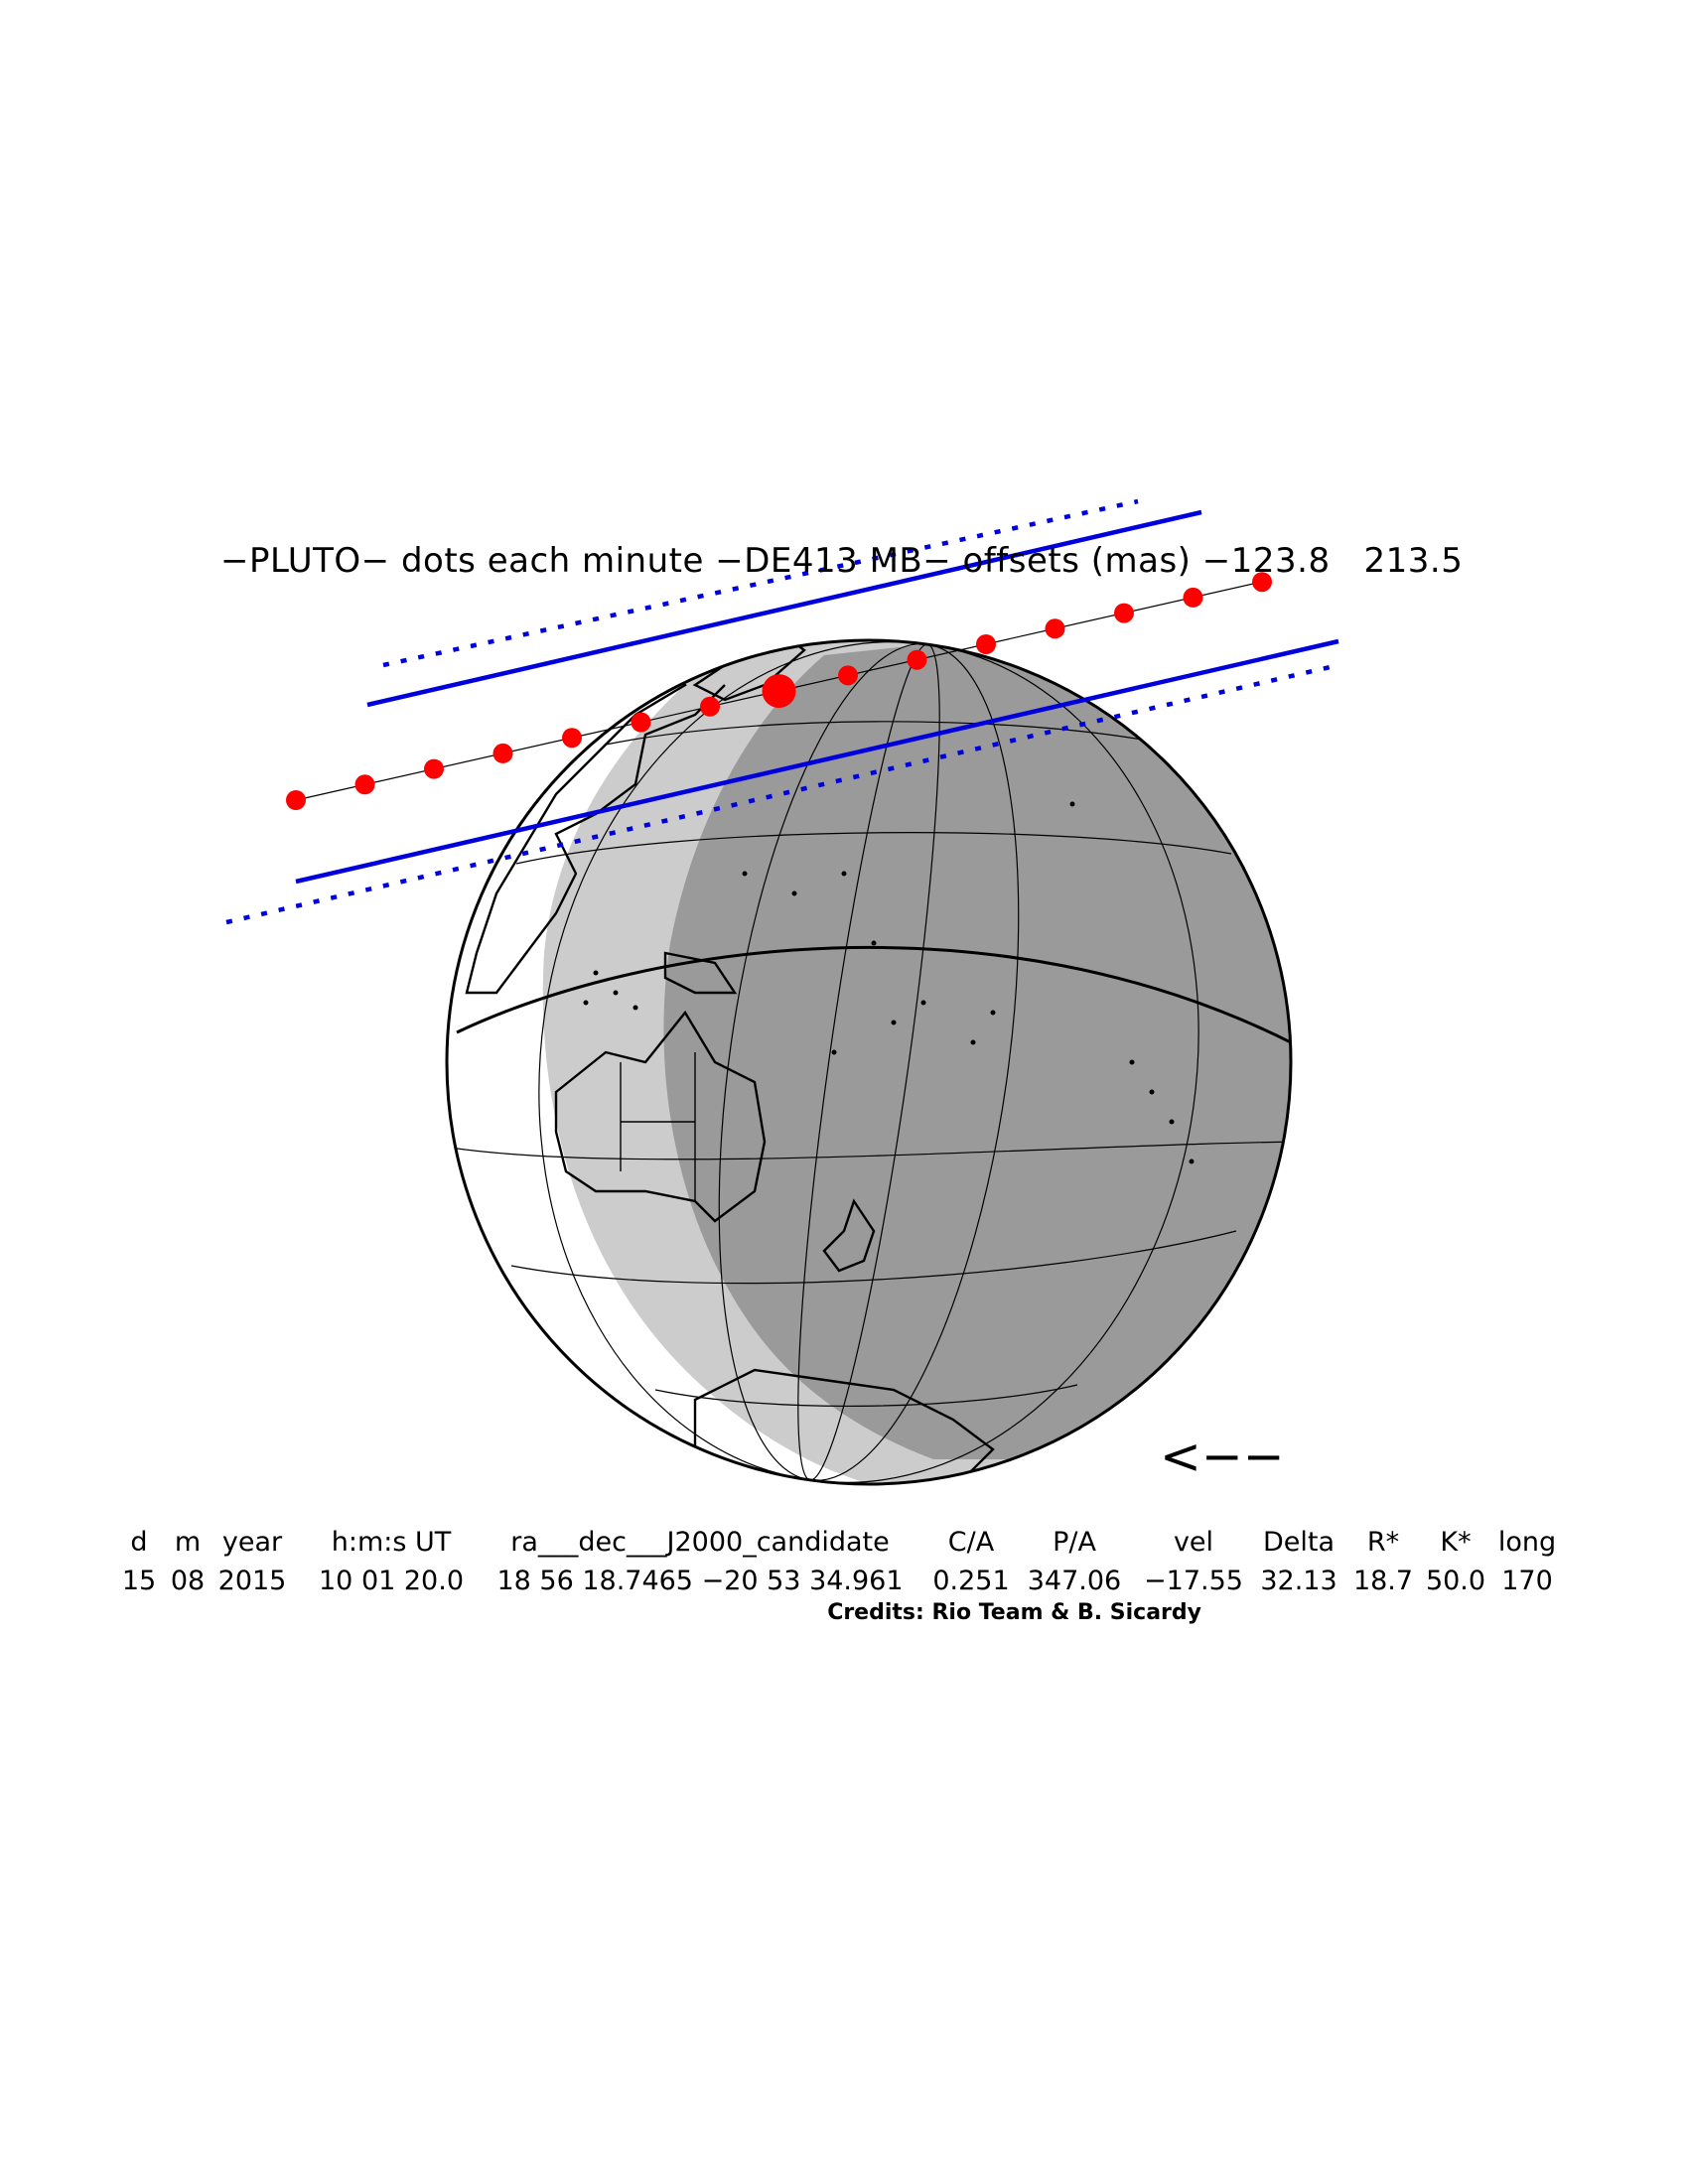 The image size is (1688, 2184). Describe the element at coordinates (700, 973) in the screenshot. I see `new-guinea-outline` at that location.